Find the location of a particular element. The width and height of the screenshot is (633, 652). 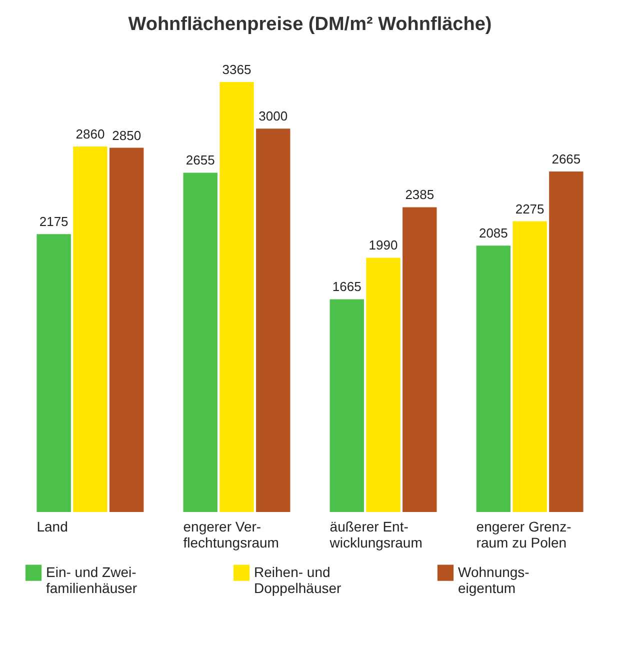

data-label: 2175 is located at coordinates (53, 222).